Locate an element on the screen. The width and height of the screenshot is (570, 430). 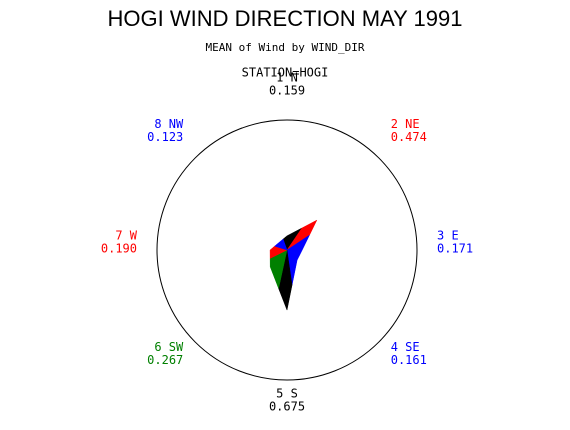
star-segment is located at coordinates (281, 244).